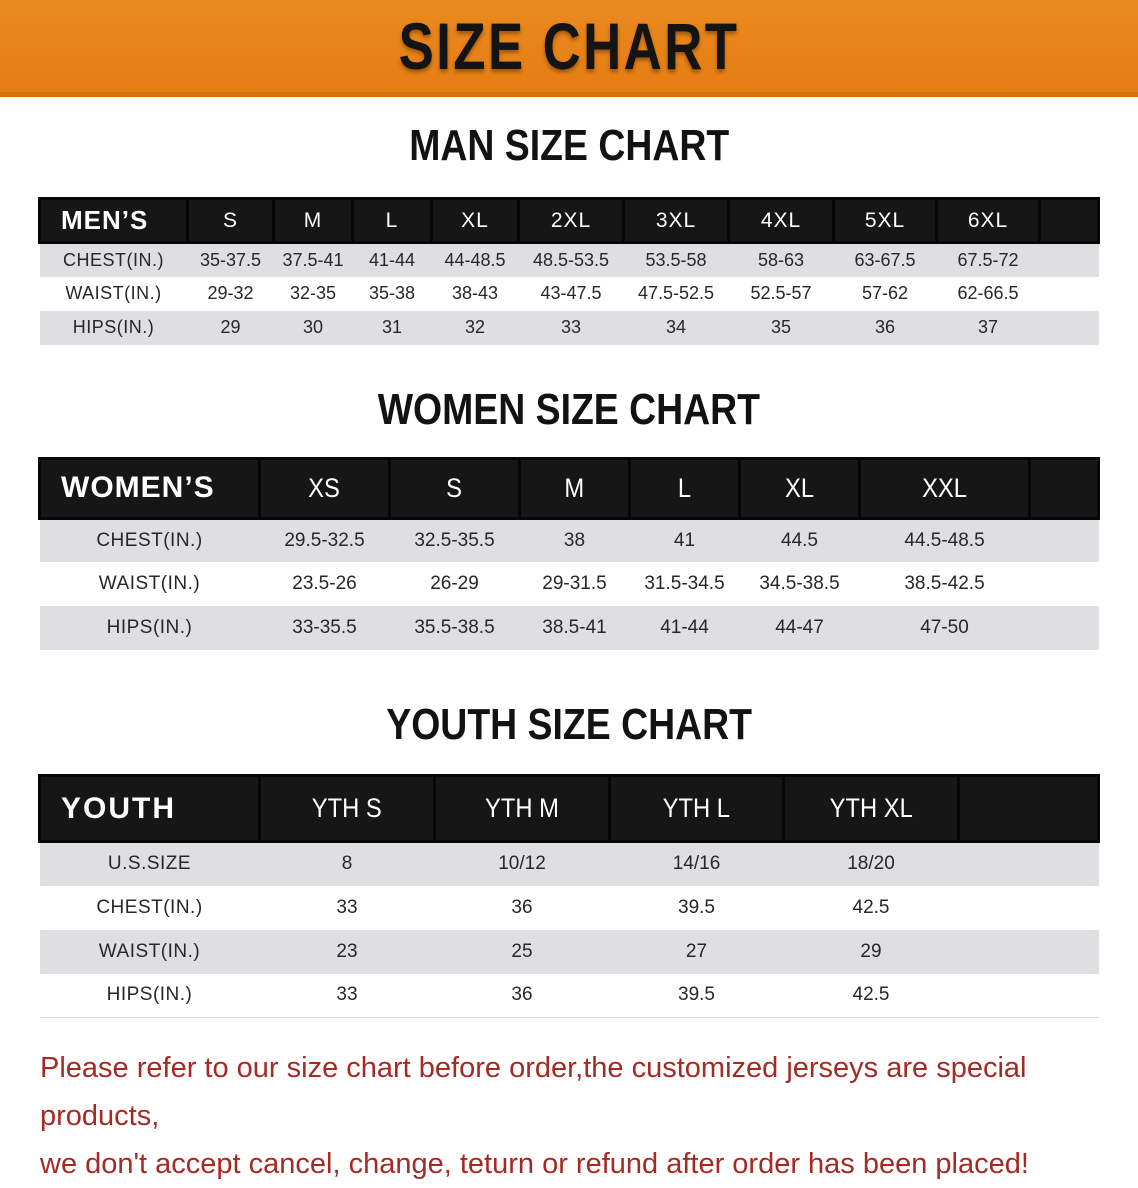  Describe the element at coordinates (781, 259) in the screenshot. I see `size-cell: 58-63` at that location.